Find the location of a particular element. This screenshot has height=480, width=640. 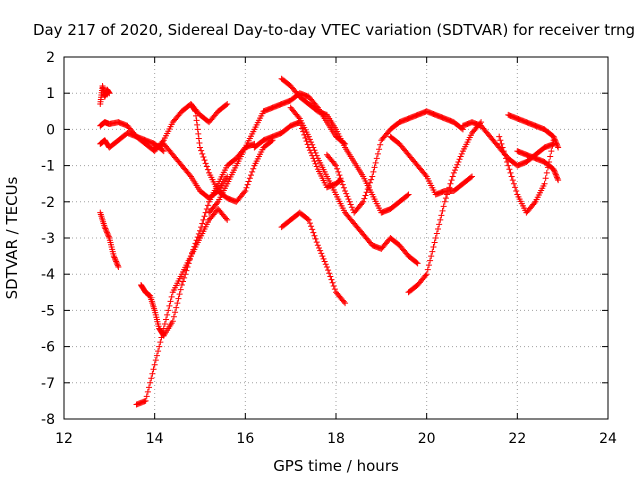

y-tick-label: 2 is located at coordinates (50, 58).